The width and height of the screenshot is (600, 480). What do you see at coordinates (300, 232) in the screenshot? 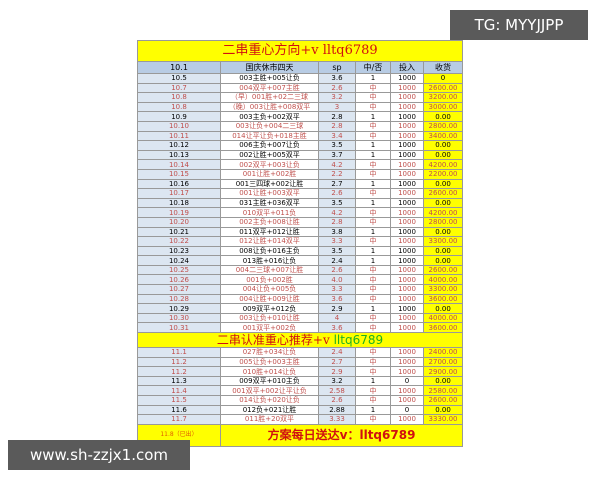
I see `table-row: 10.21 011双平+012让胜 3.8 1 1000 0.00` at bounding box center [300, 232].